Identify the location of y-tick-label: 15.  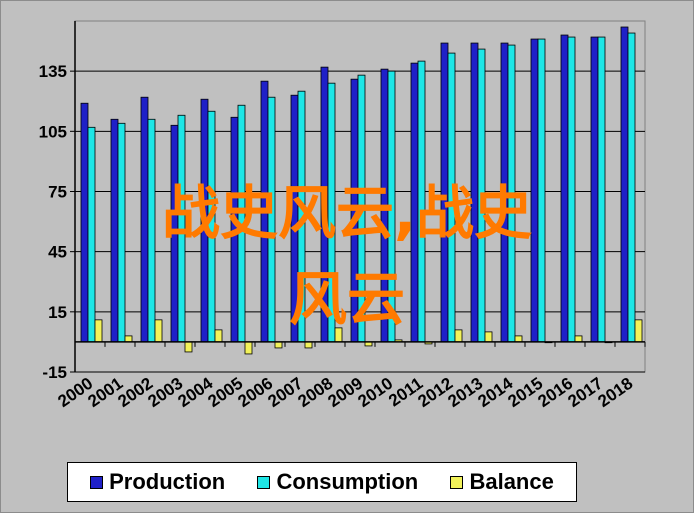
(57, 312).